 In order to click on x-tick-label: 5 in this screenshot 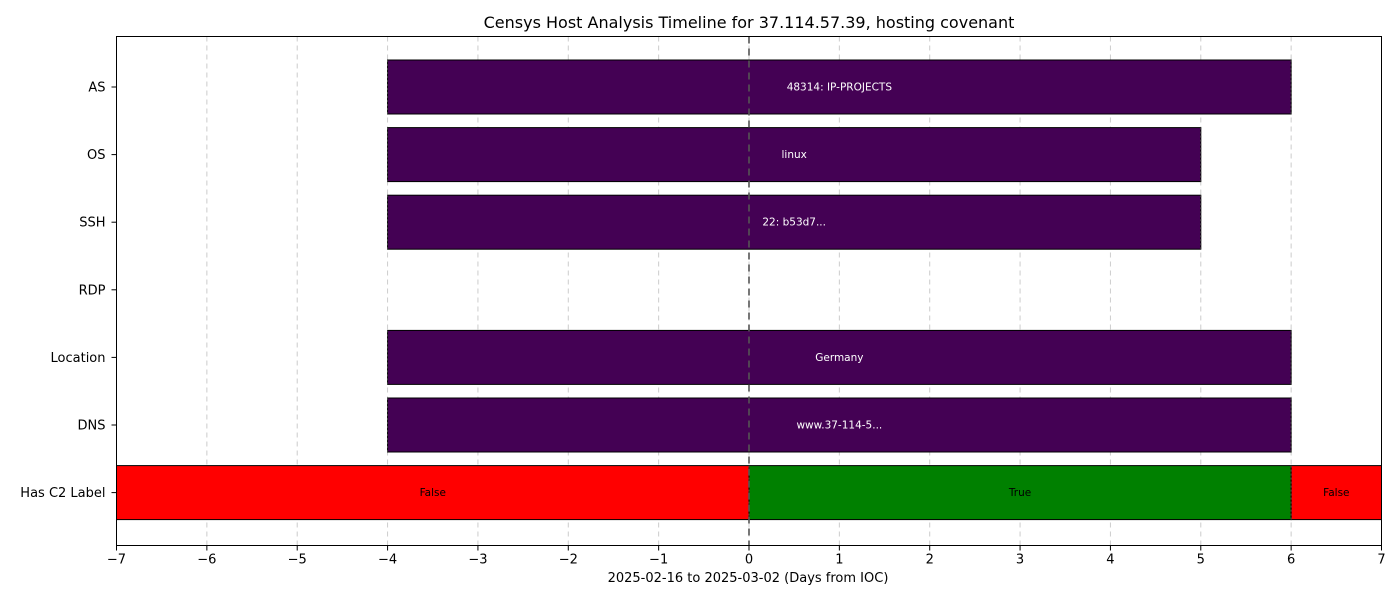, I will do `click(1201, 560)`.